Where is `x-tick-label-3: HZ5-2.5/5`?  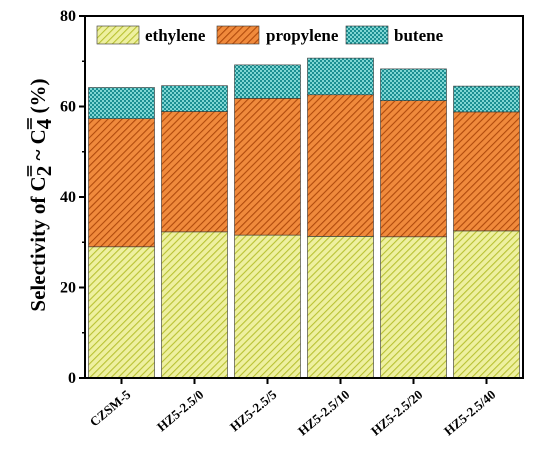 x-tick-label-3: HZ5-2.5/5 is located at coordinates (253, 410).